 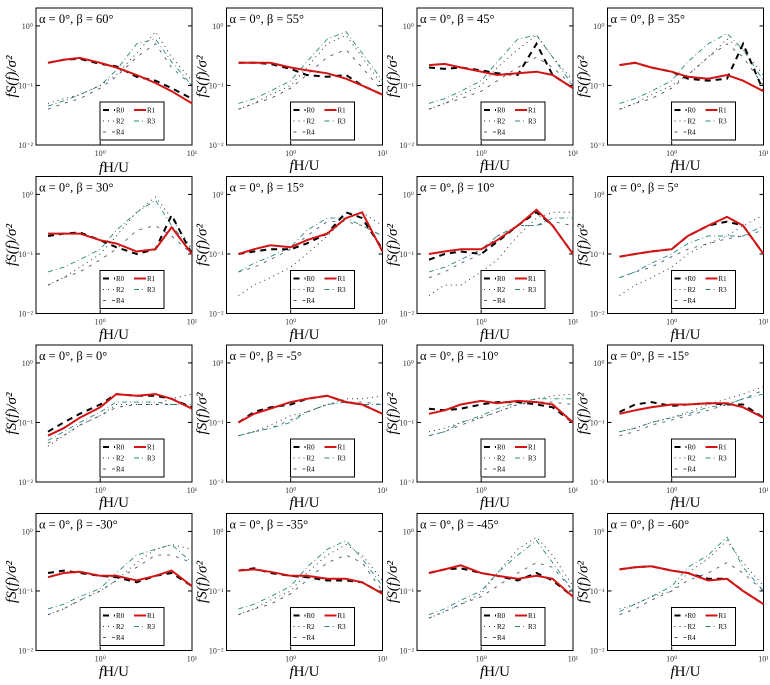 What do you see at coordinates (457, 188) in the screenshot?
I see `panel-title: α = 0°, β = 10°` at bounding box center [457, 188].